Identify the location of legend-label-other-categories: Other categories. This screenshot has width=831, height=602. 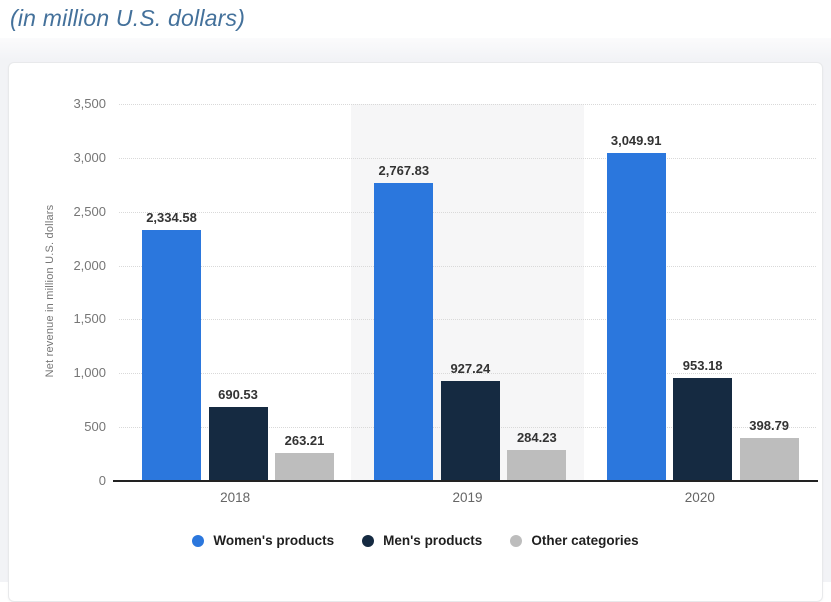
(585, 540).